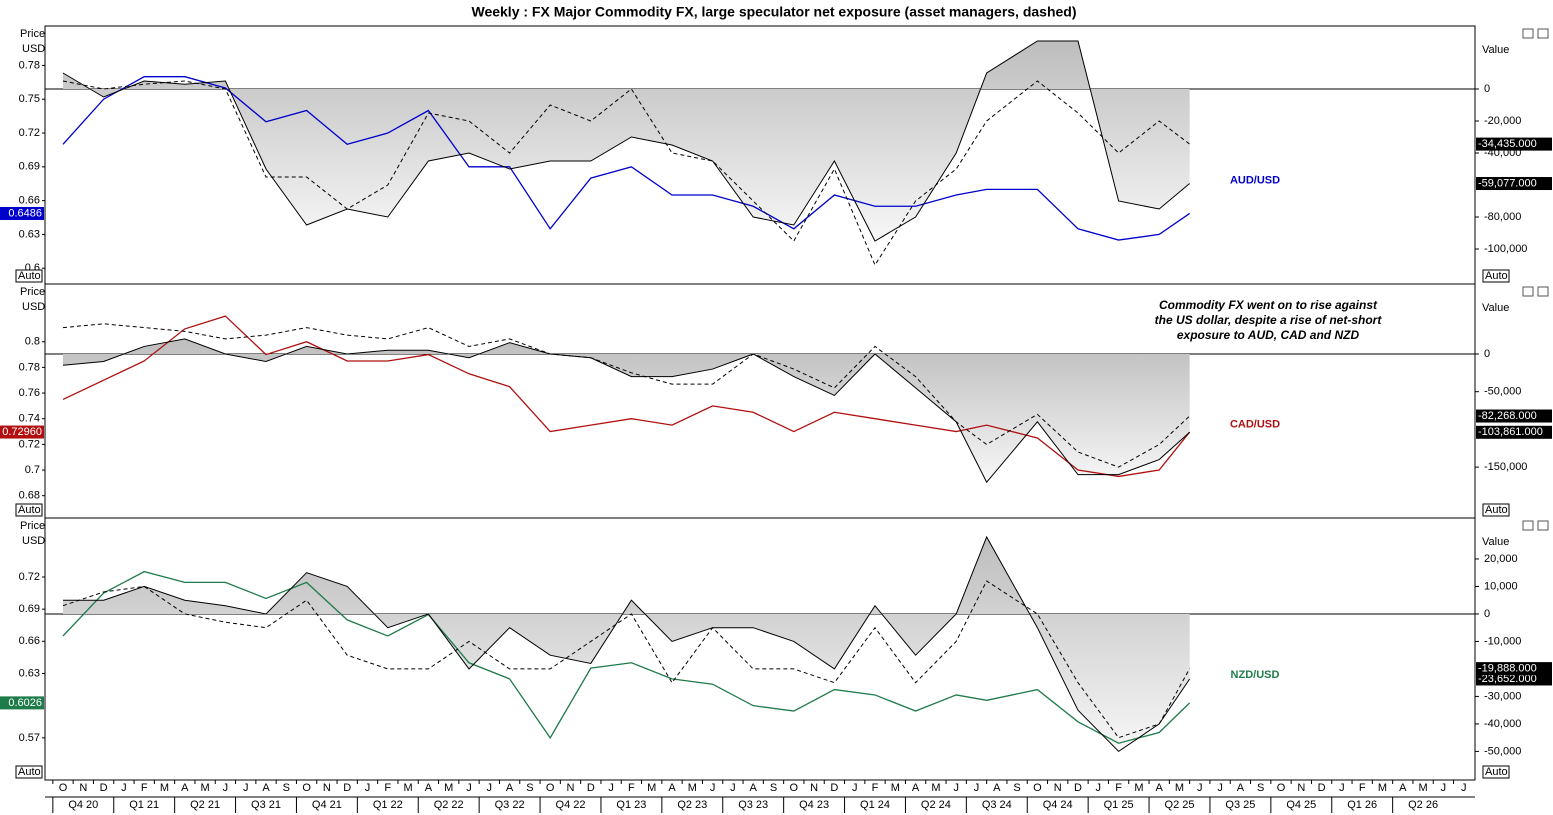 The width and height of the screenshot is (1553, 815). Describe the element at coordinates (1505, 467) in the screenshot. I see `y2-tick-label: -150,000` at that location.